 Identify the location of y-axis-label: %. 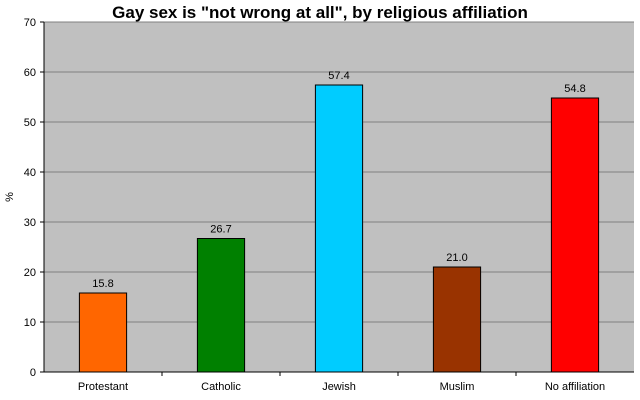
(10, 197).